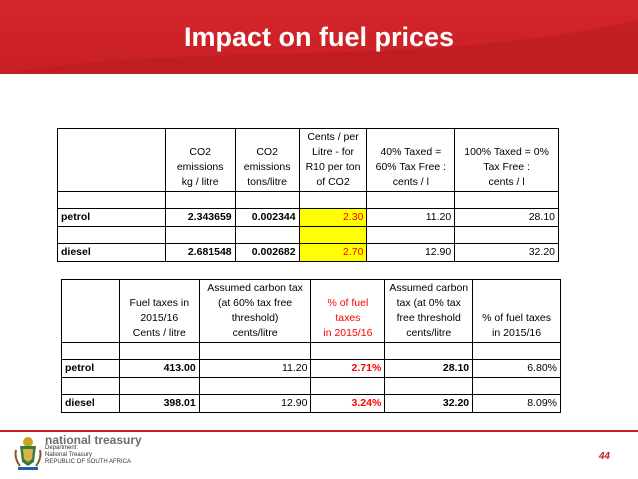 Image resolution: width=638 pixels, height=479 pixels. What do you see at coordinates (516, 403) in the screenshot?
I see `pct-fuel-taxes-0-value: 8.09%` at bounding box center [516, 403].